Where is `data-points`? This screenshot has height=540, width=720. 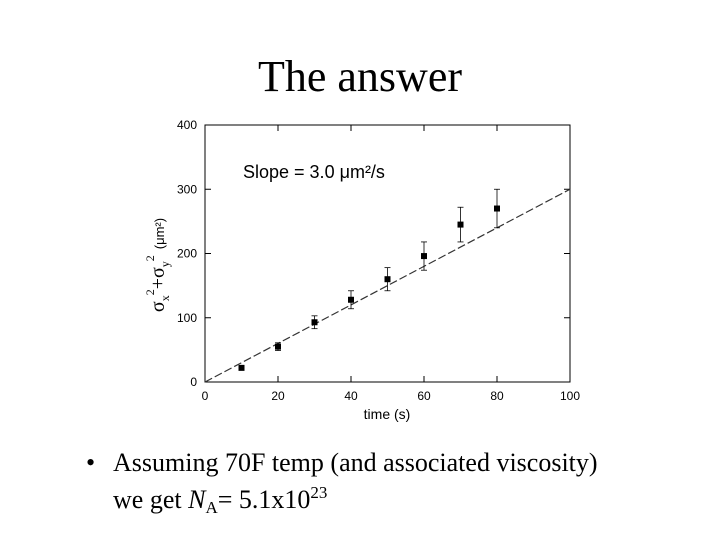 data-points is located at coordinates (369, 279).